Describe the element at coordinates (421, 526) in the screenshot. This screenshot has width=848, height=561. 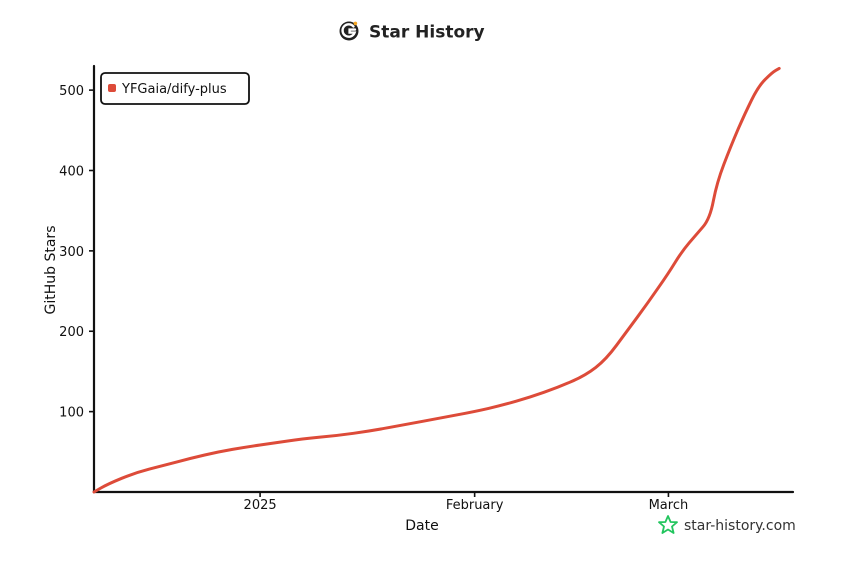
I see `x-axis-label: Date` at that location.